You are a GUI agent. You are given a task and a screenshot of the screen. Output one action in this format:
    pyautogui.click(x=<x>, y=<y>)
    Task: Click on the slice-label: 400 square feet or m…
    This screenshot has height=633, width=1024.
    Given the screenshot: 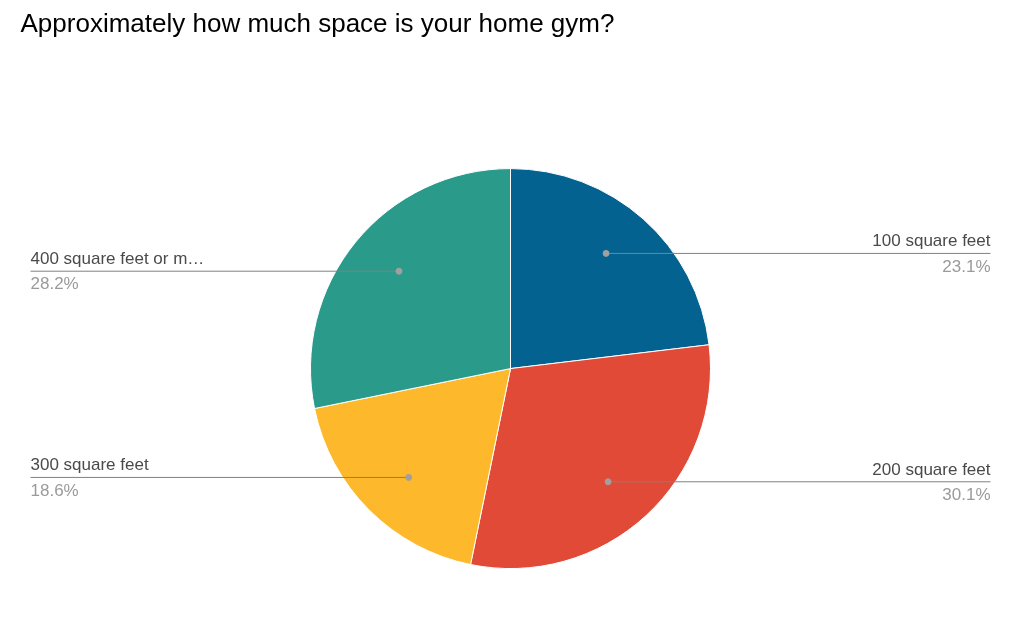 What is the action you would take?
    pyautogui.click(x=117, y=258)
    